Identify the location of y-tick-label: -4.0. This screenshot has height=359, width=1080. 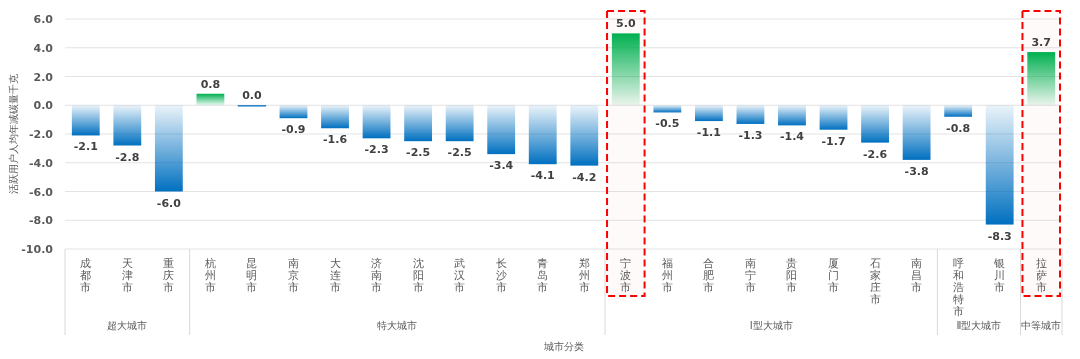
(41, 163).